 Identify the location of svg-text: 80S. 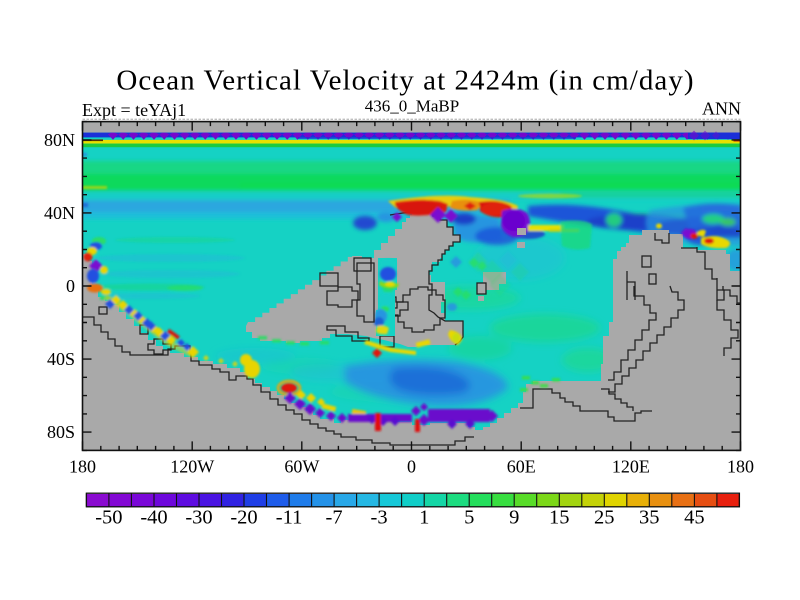
(61, 432).